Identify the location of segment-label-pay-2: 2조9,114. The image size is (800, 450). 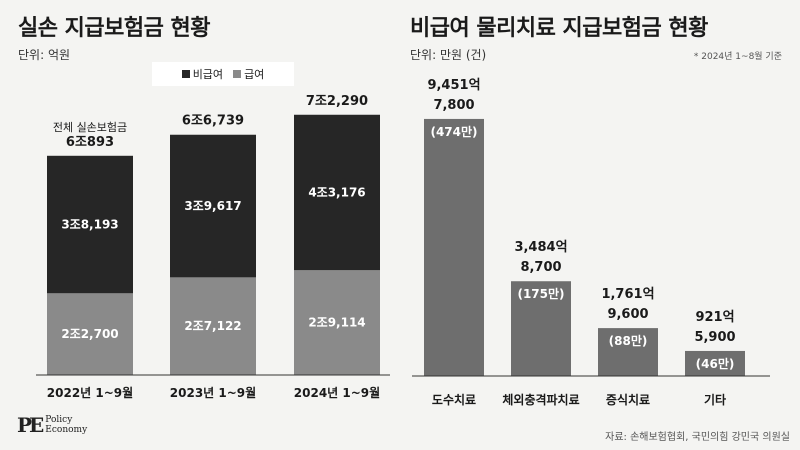
(336, 323).